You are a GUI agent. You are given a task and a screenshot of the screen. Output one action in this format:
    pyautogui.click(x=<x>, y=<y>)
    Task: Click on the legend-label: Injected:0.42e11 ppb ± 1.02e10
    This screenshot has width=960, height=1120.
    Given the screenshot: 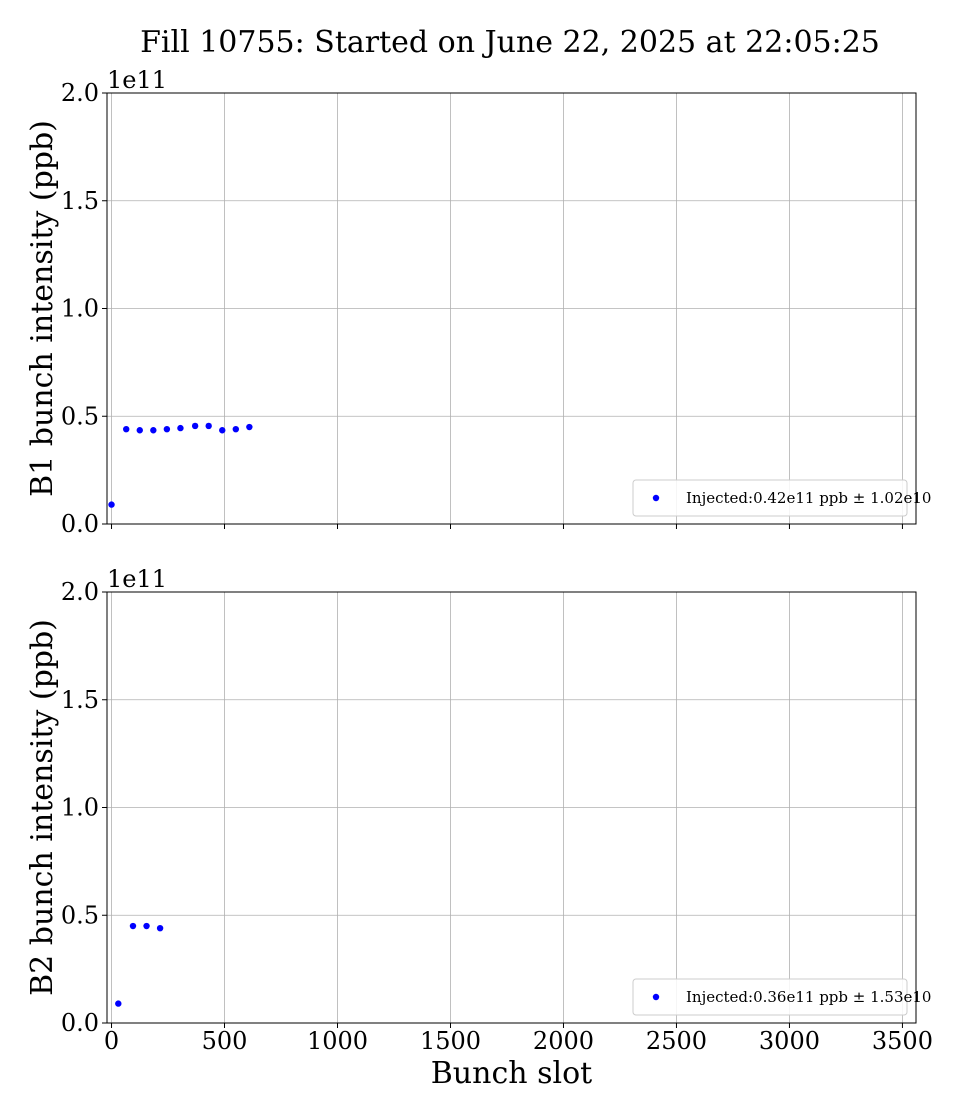 What is the action you would take?
    pyautogui.click(x=808, y=498)
    